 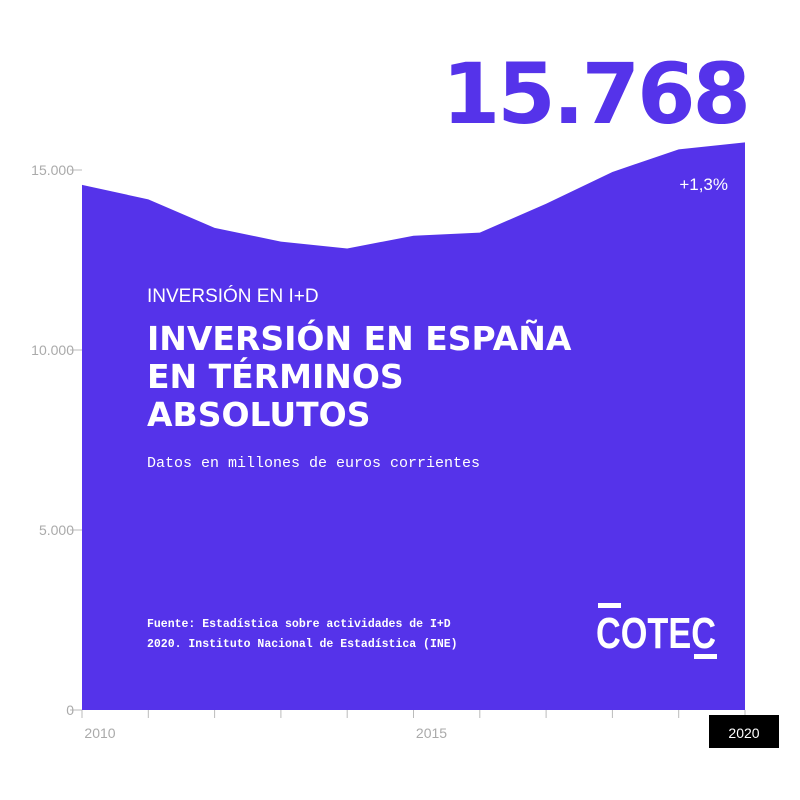 What do you see at coordinates (233, 296) in the screenshot?
I see `kicker: INVERSIÓN EN I+D` at bounding box center [233, 296].